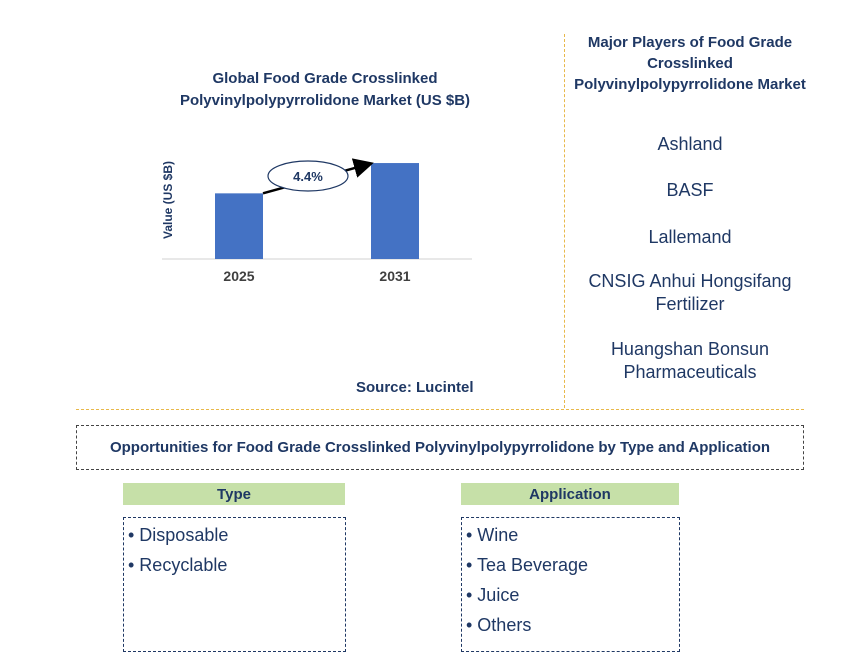 The image size is (868, 672). I want to click on cagr-label: 4.4%, so click(308, 176).